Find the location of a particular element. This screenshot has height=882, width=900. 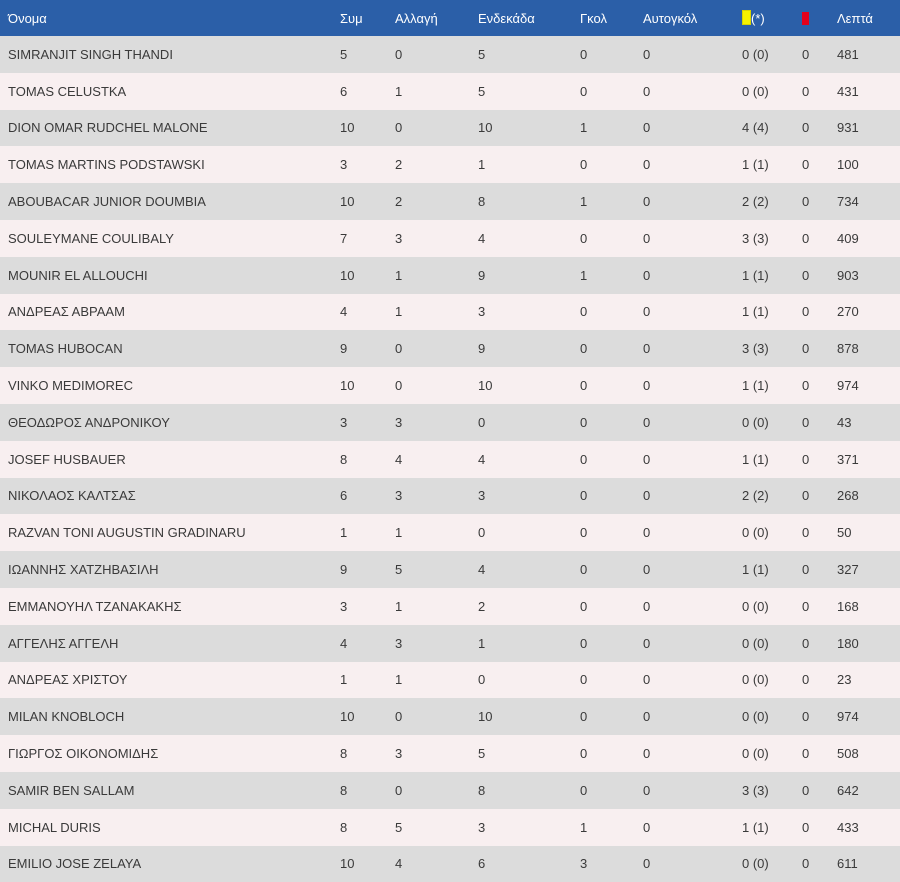

player-name: EMILIO JOSE ZELAYA is located at coordinates (75, 864).